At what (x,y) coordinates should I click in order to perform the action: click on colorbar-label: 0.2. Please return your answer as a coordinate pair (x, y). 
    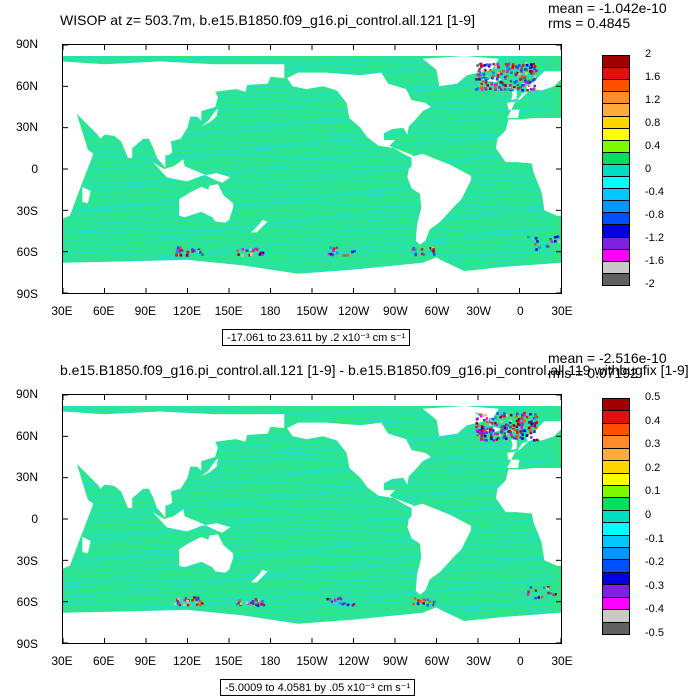
    Looking at the image, I should click on (653, 467).